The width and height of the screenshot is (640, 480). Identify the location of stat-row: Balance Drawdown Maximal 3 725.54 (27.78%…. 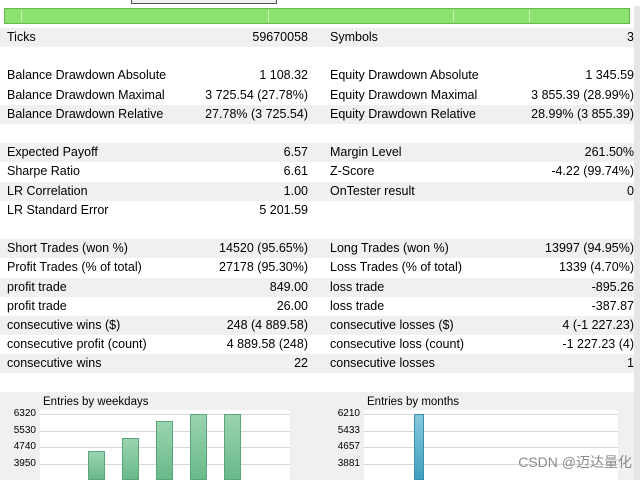
(318, 95).